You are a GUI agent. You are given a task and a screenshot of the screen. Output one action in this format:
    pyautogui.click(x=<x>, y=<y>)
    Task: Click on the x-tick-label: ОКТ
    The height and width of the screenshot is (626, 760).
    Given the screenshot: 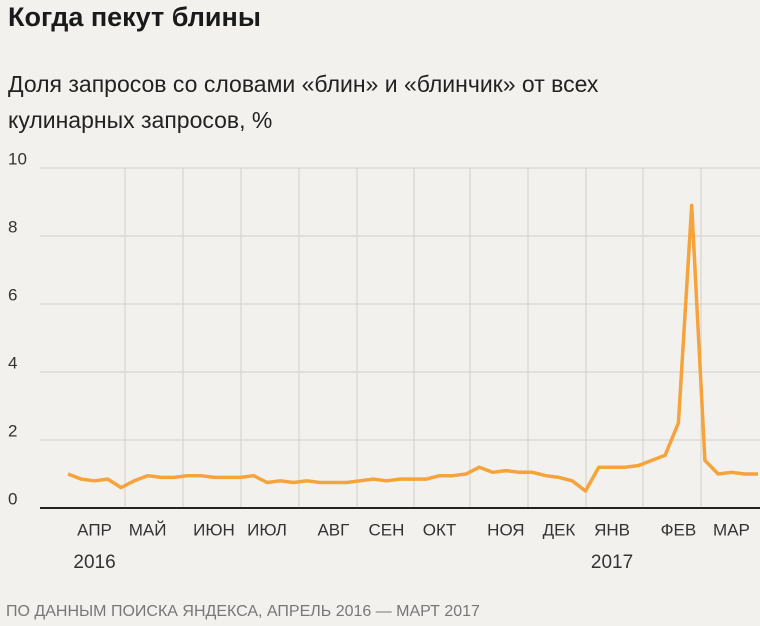 What is the action you would take?
    pyautogui.click(x=440, y=529)
    